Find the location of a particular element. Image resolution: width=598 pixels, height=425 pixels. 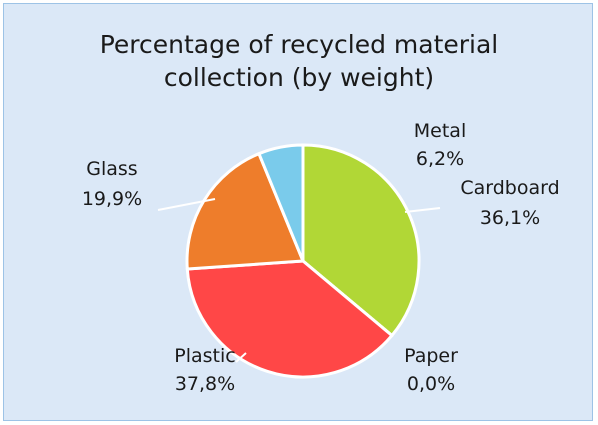

slice-value-plastic: 37,8% is located at coordinates (205, 384).